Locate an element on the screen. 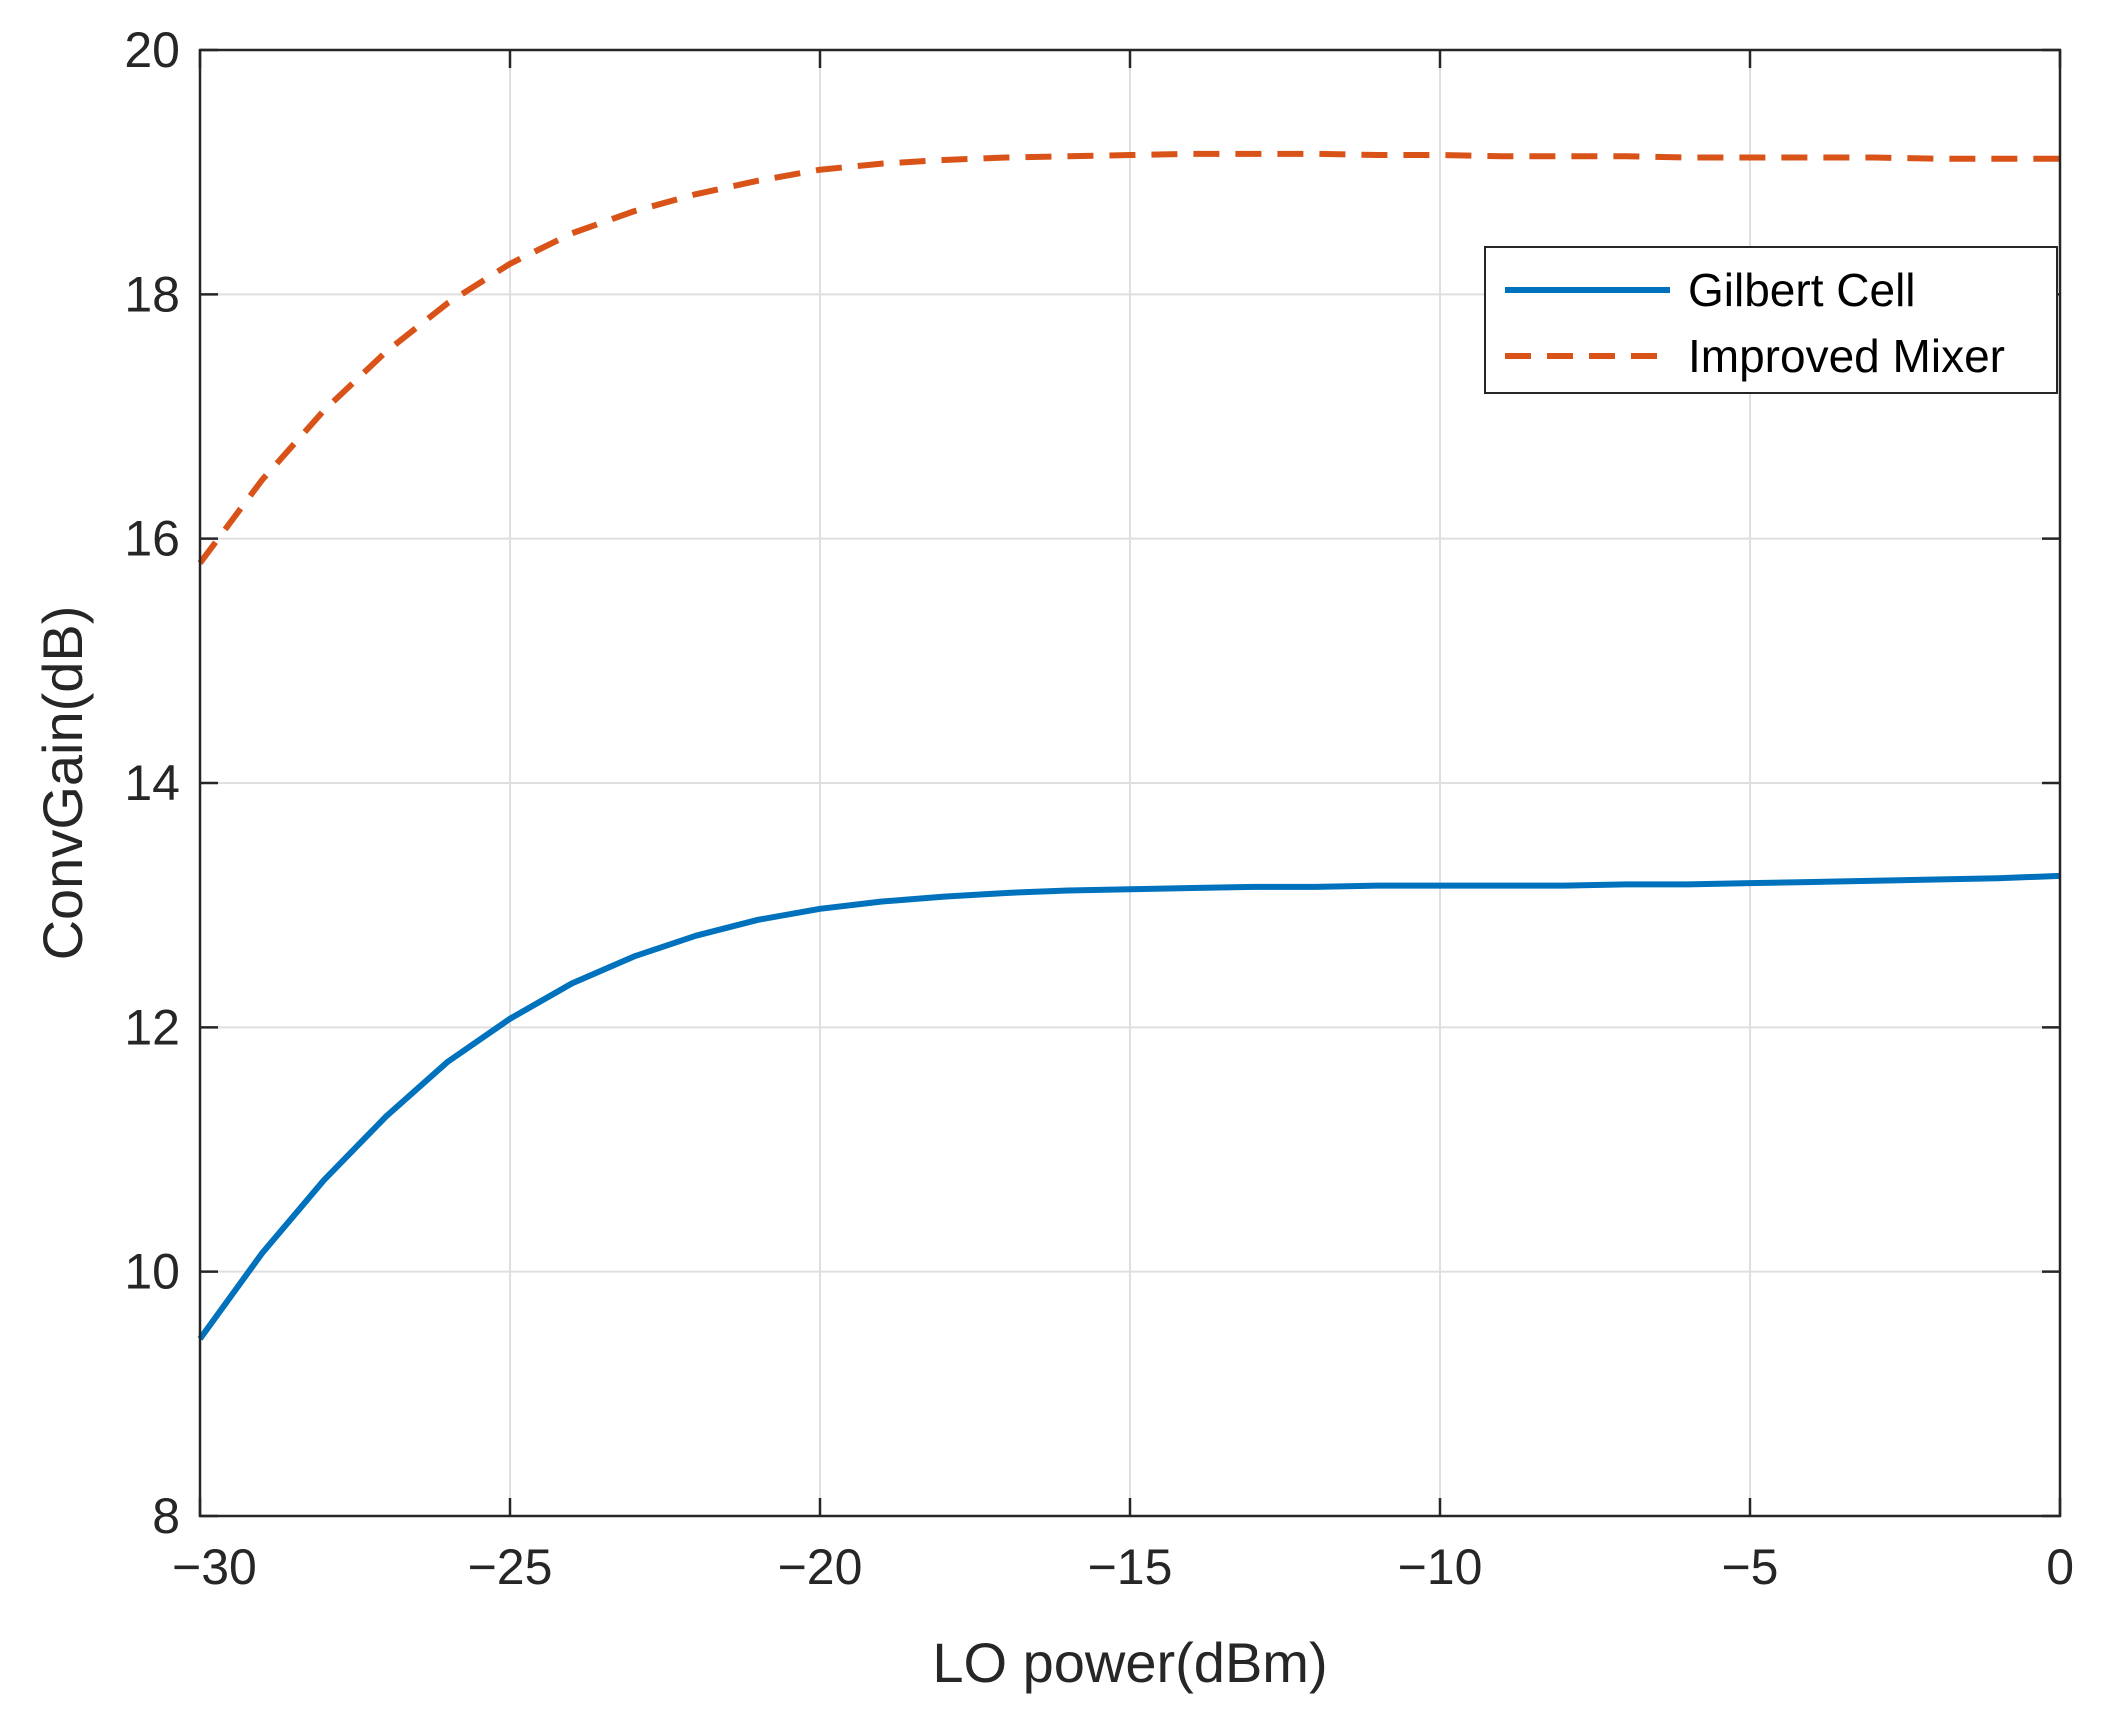  x-axis-label: LO power(dBm) is located at coordinates (1129, 1662).